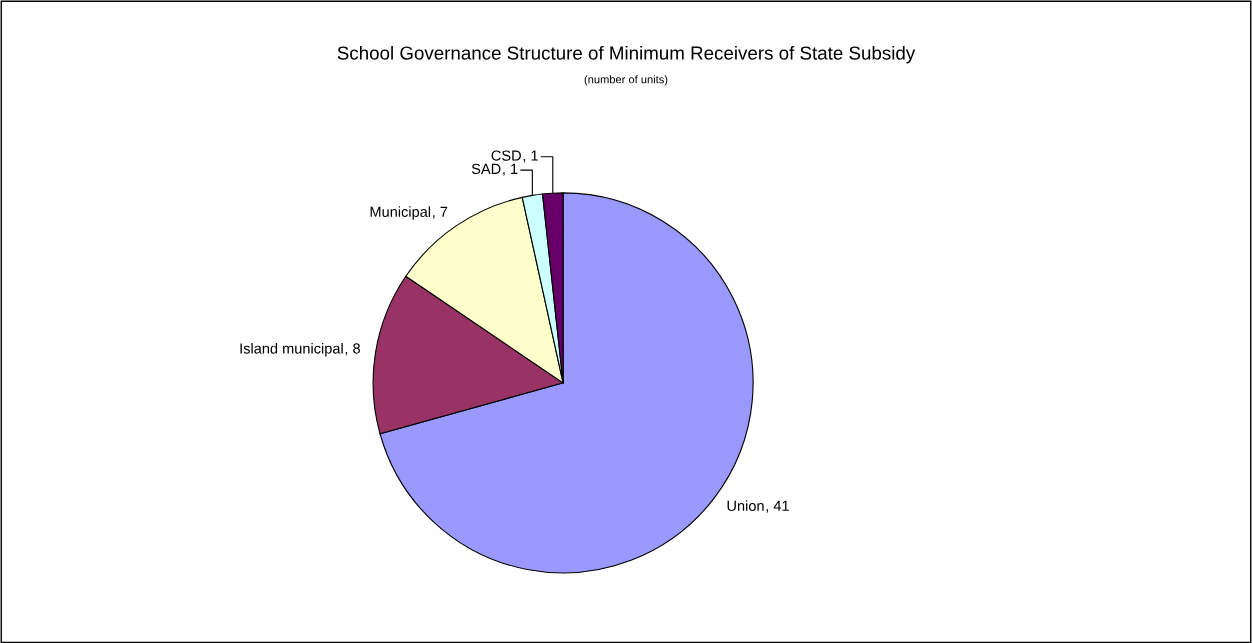  What do you see at coordinates (352, 349) in the screenshot?
I see `data-label: , 8` at bounding box center [352, 349].